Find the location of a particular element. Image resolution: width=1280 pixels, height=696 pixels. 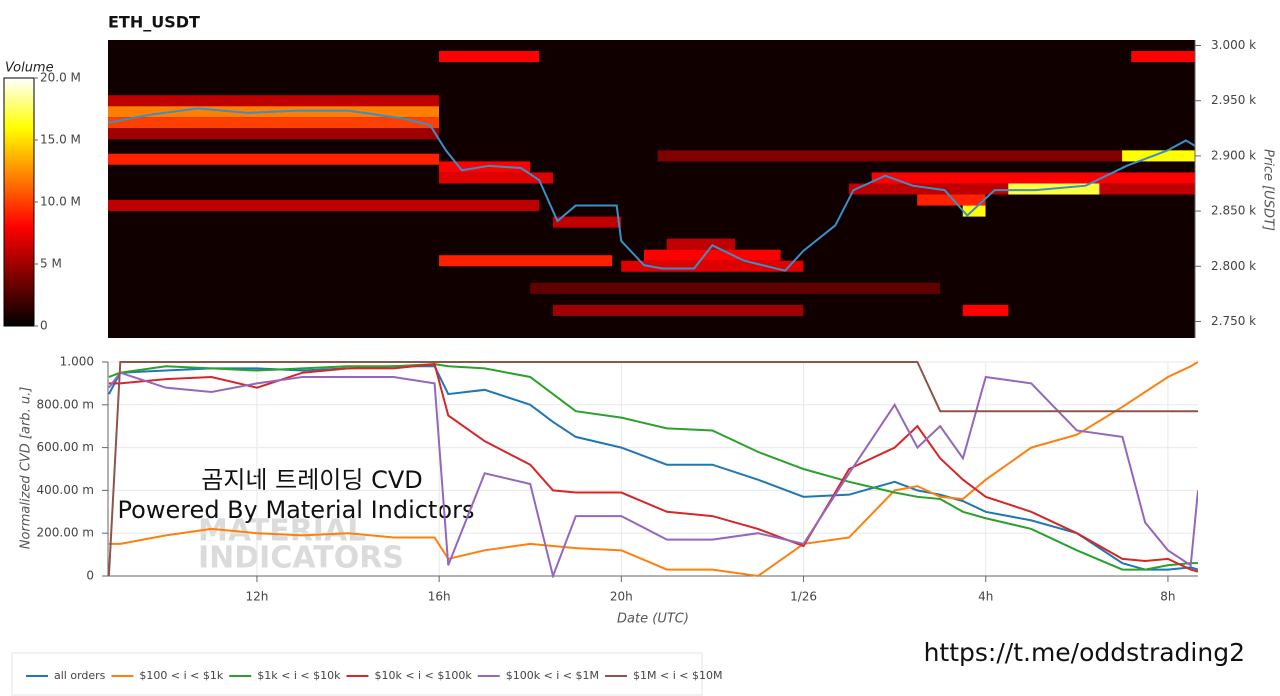

y-tick-label: 600.00 m is located at coordinates (66, 447).